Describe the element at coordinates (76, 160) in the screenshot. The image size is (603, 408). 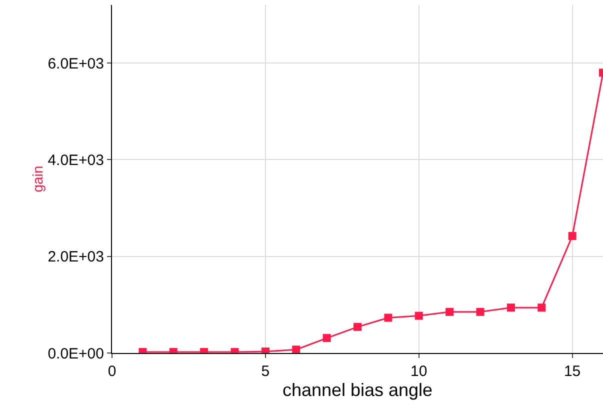
I see `y-tick-label: 4.0E+03` at that location.